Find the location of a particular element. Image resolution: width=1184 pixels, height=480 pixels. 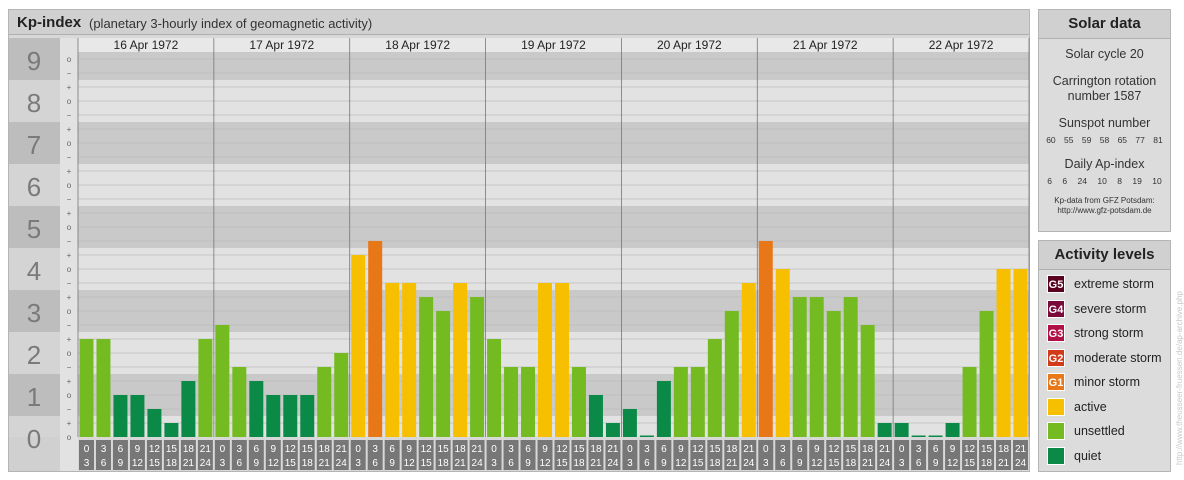

day-label: 20 Apr 1972 is located at coordinates (689, 45).